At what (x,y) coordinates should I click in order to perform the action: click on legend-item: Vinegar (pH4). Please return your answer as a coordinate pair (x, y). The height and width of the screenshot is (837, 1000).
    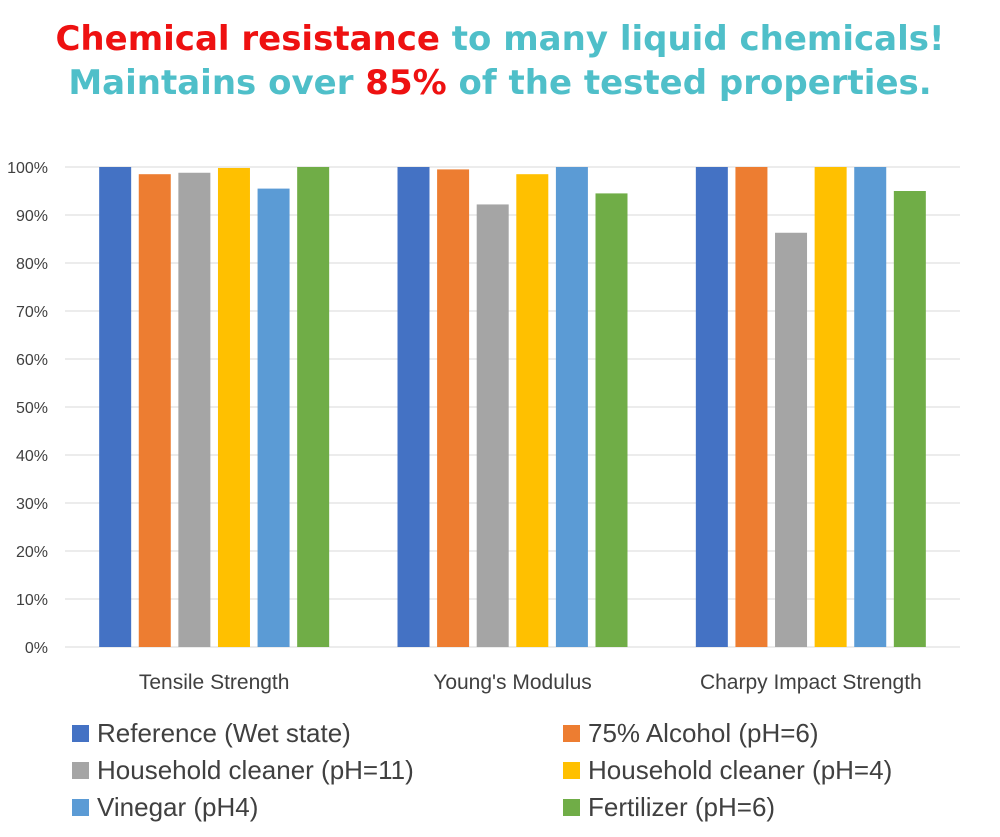
    Looking at the image, I should click on (165, 807).